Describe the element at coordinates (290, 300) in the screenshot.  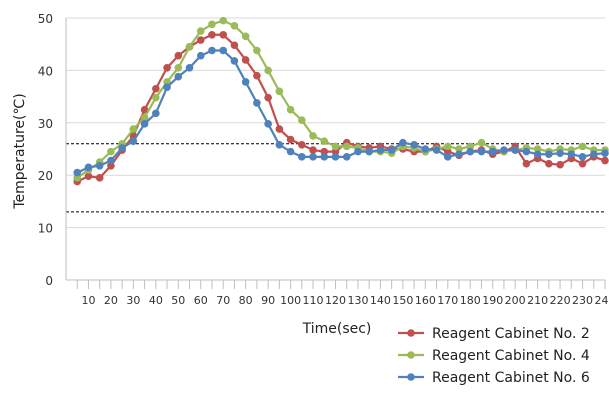
I see `x-tick-label: 100` at that location.